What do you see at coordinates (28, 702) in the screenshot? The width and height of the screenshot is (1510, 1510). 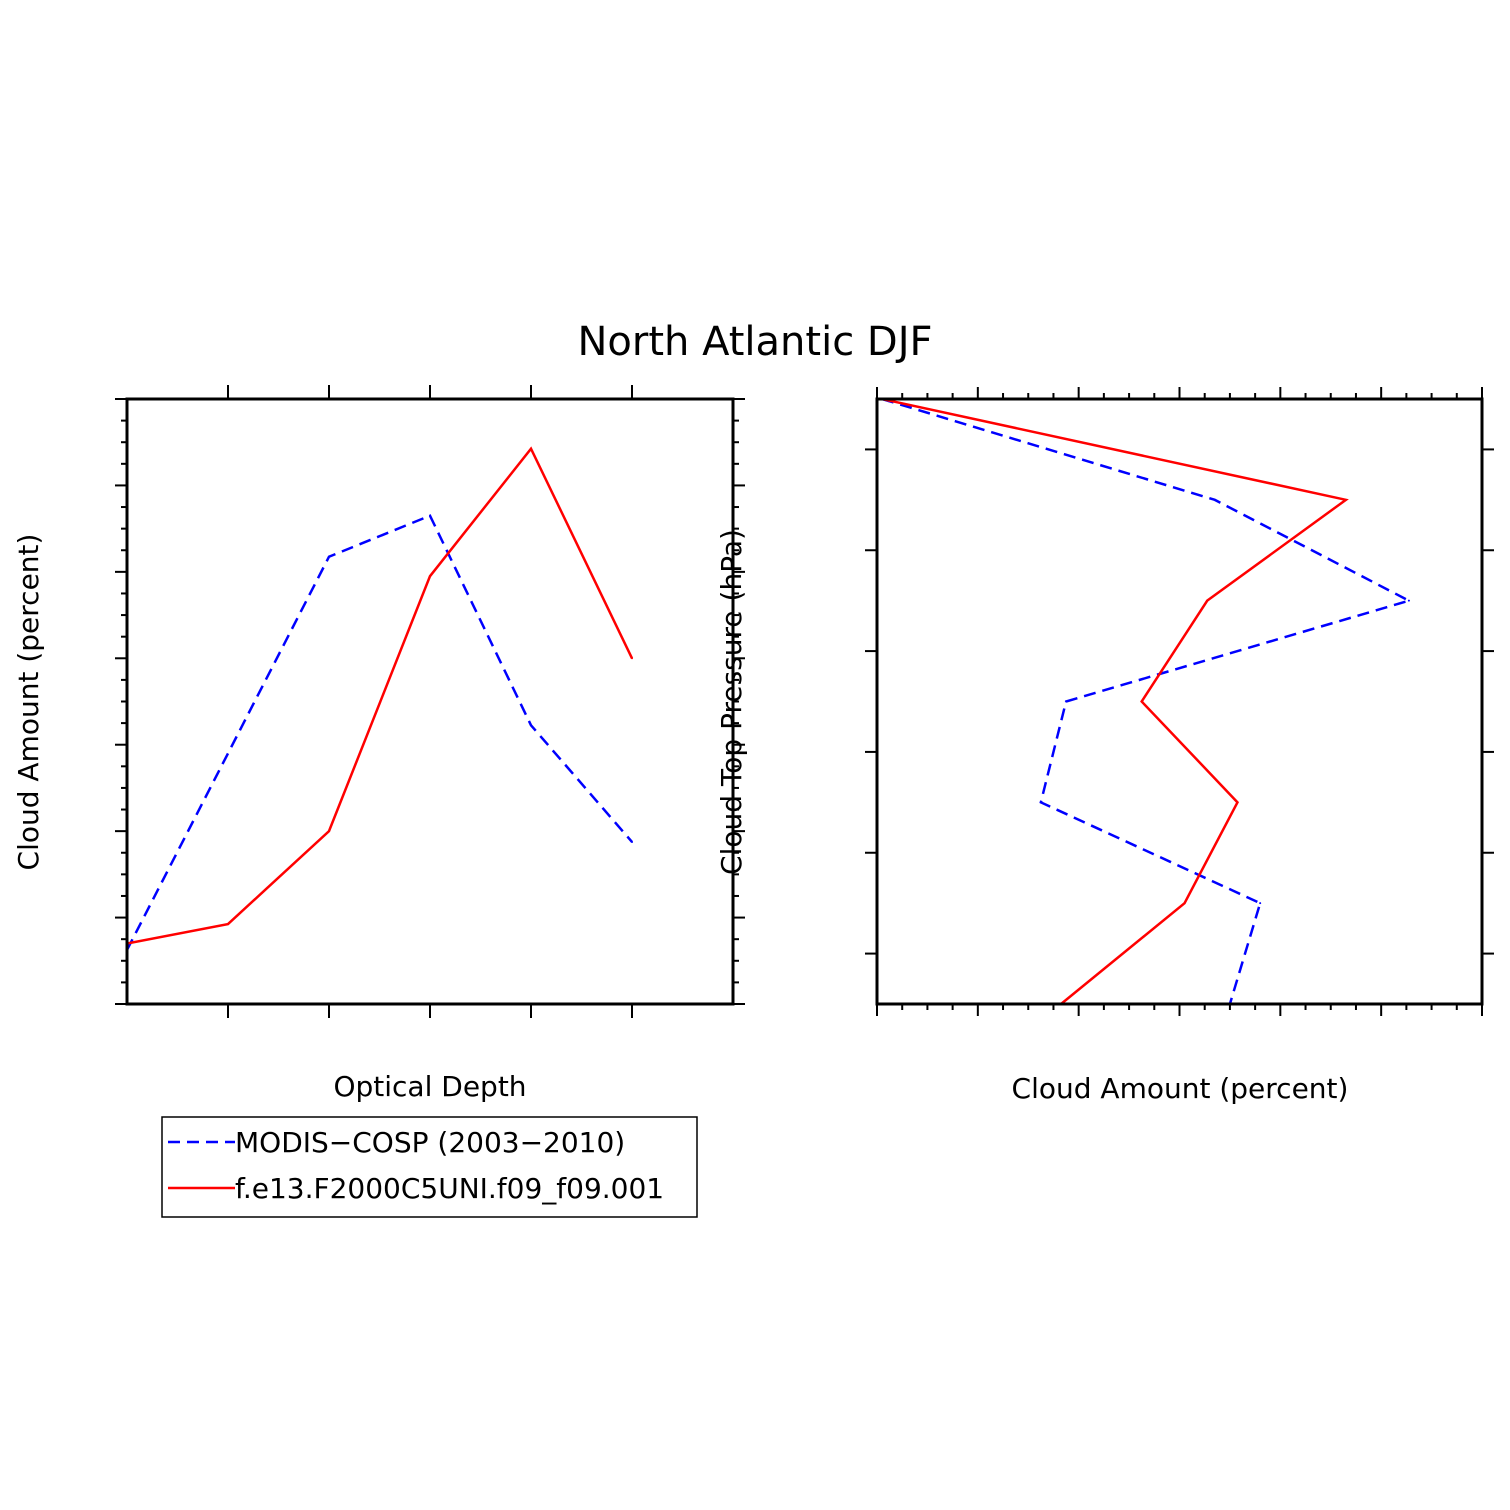 I see `left-y-axis-label: Cloud Amount (percent)` at bounding box center [28, 702].